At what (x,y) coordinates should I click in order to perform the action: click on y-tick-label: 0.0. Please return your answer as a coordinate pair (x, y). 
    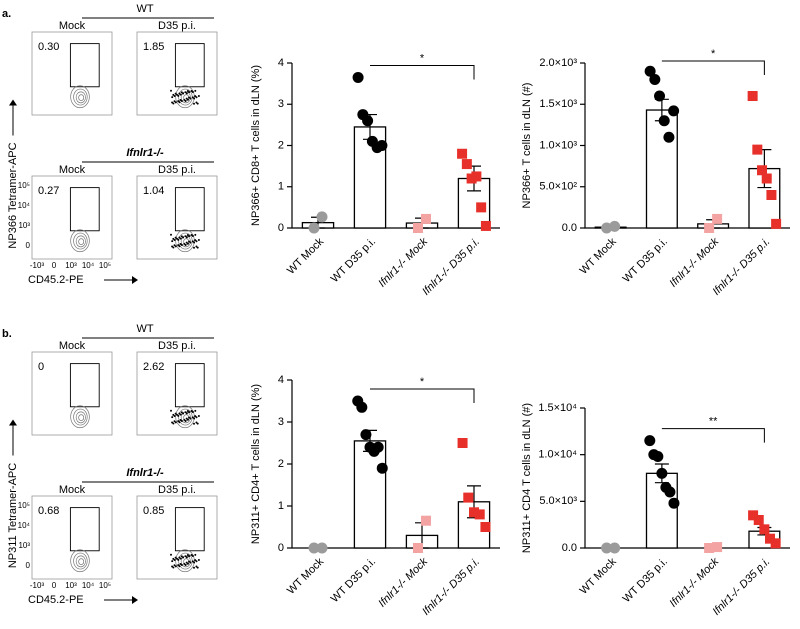
    Looking at the image, I should click on (569, 548).